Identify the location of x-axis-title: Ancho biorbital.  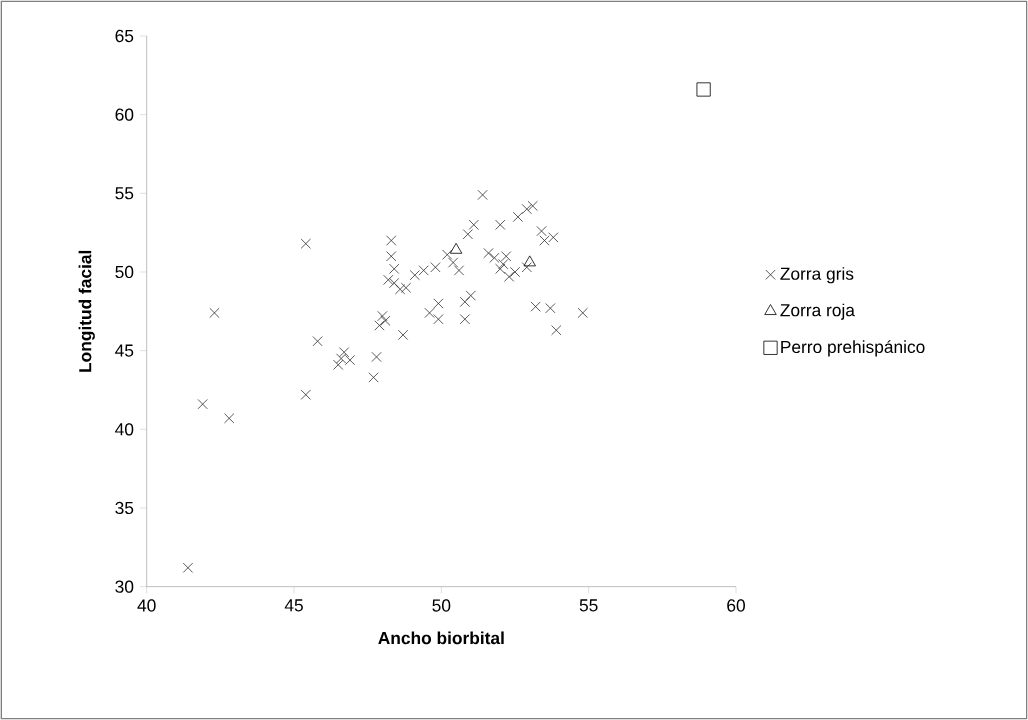
(441, 638).